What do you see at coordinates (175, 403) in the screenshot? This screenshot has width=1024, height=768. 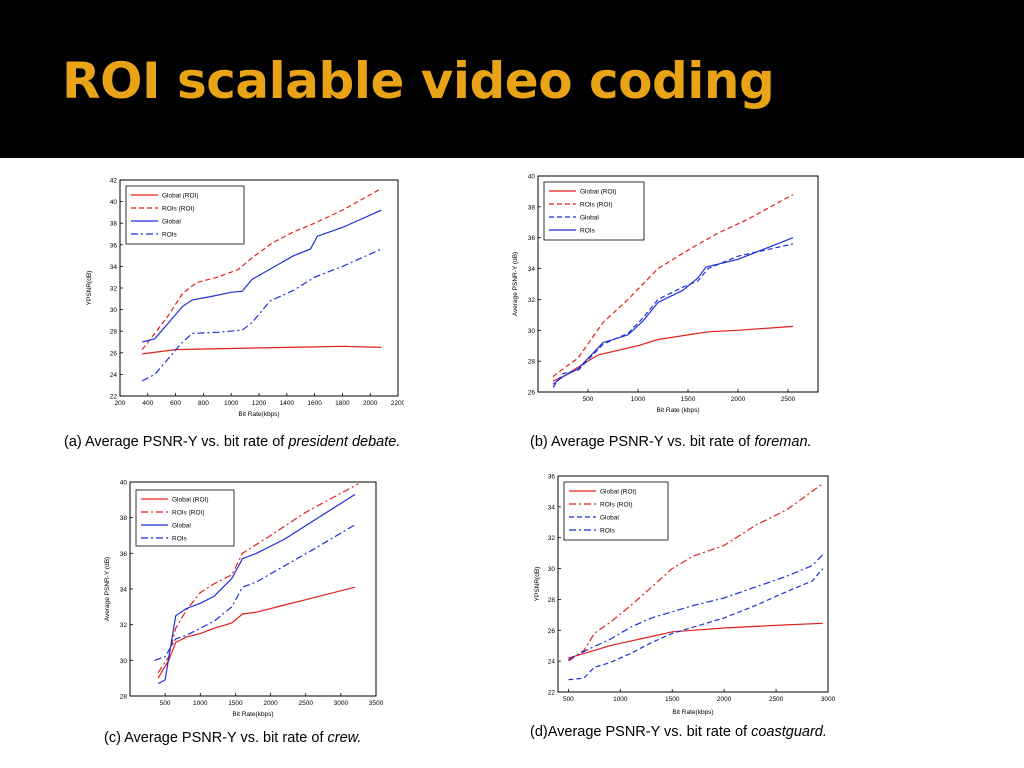 I see `x-tick-label: 600` at bounding box center [175, 403].